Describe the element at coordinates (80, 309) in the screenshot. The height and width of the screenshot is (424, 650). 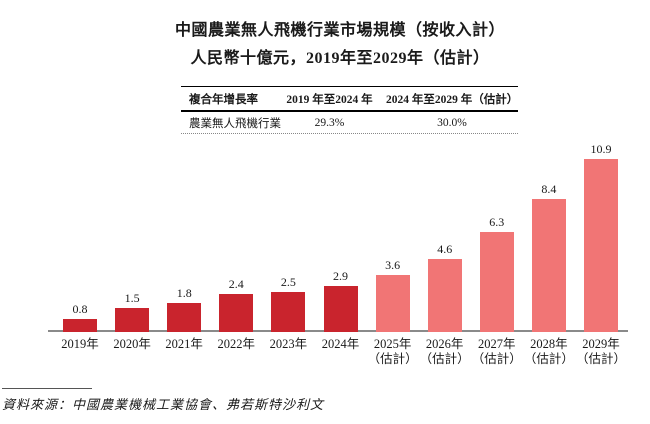
I see `bar-value-label: 0.8` at that location.